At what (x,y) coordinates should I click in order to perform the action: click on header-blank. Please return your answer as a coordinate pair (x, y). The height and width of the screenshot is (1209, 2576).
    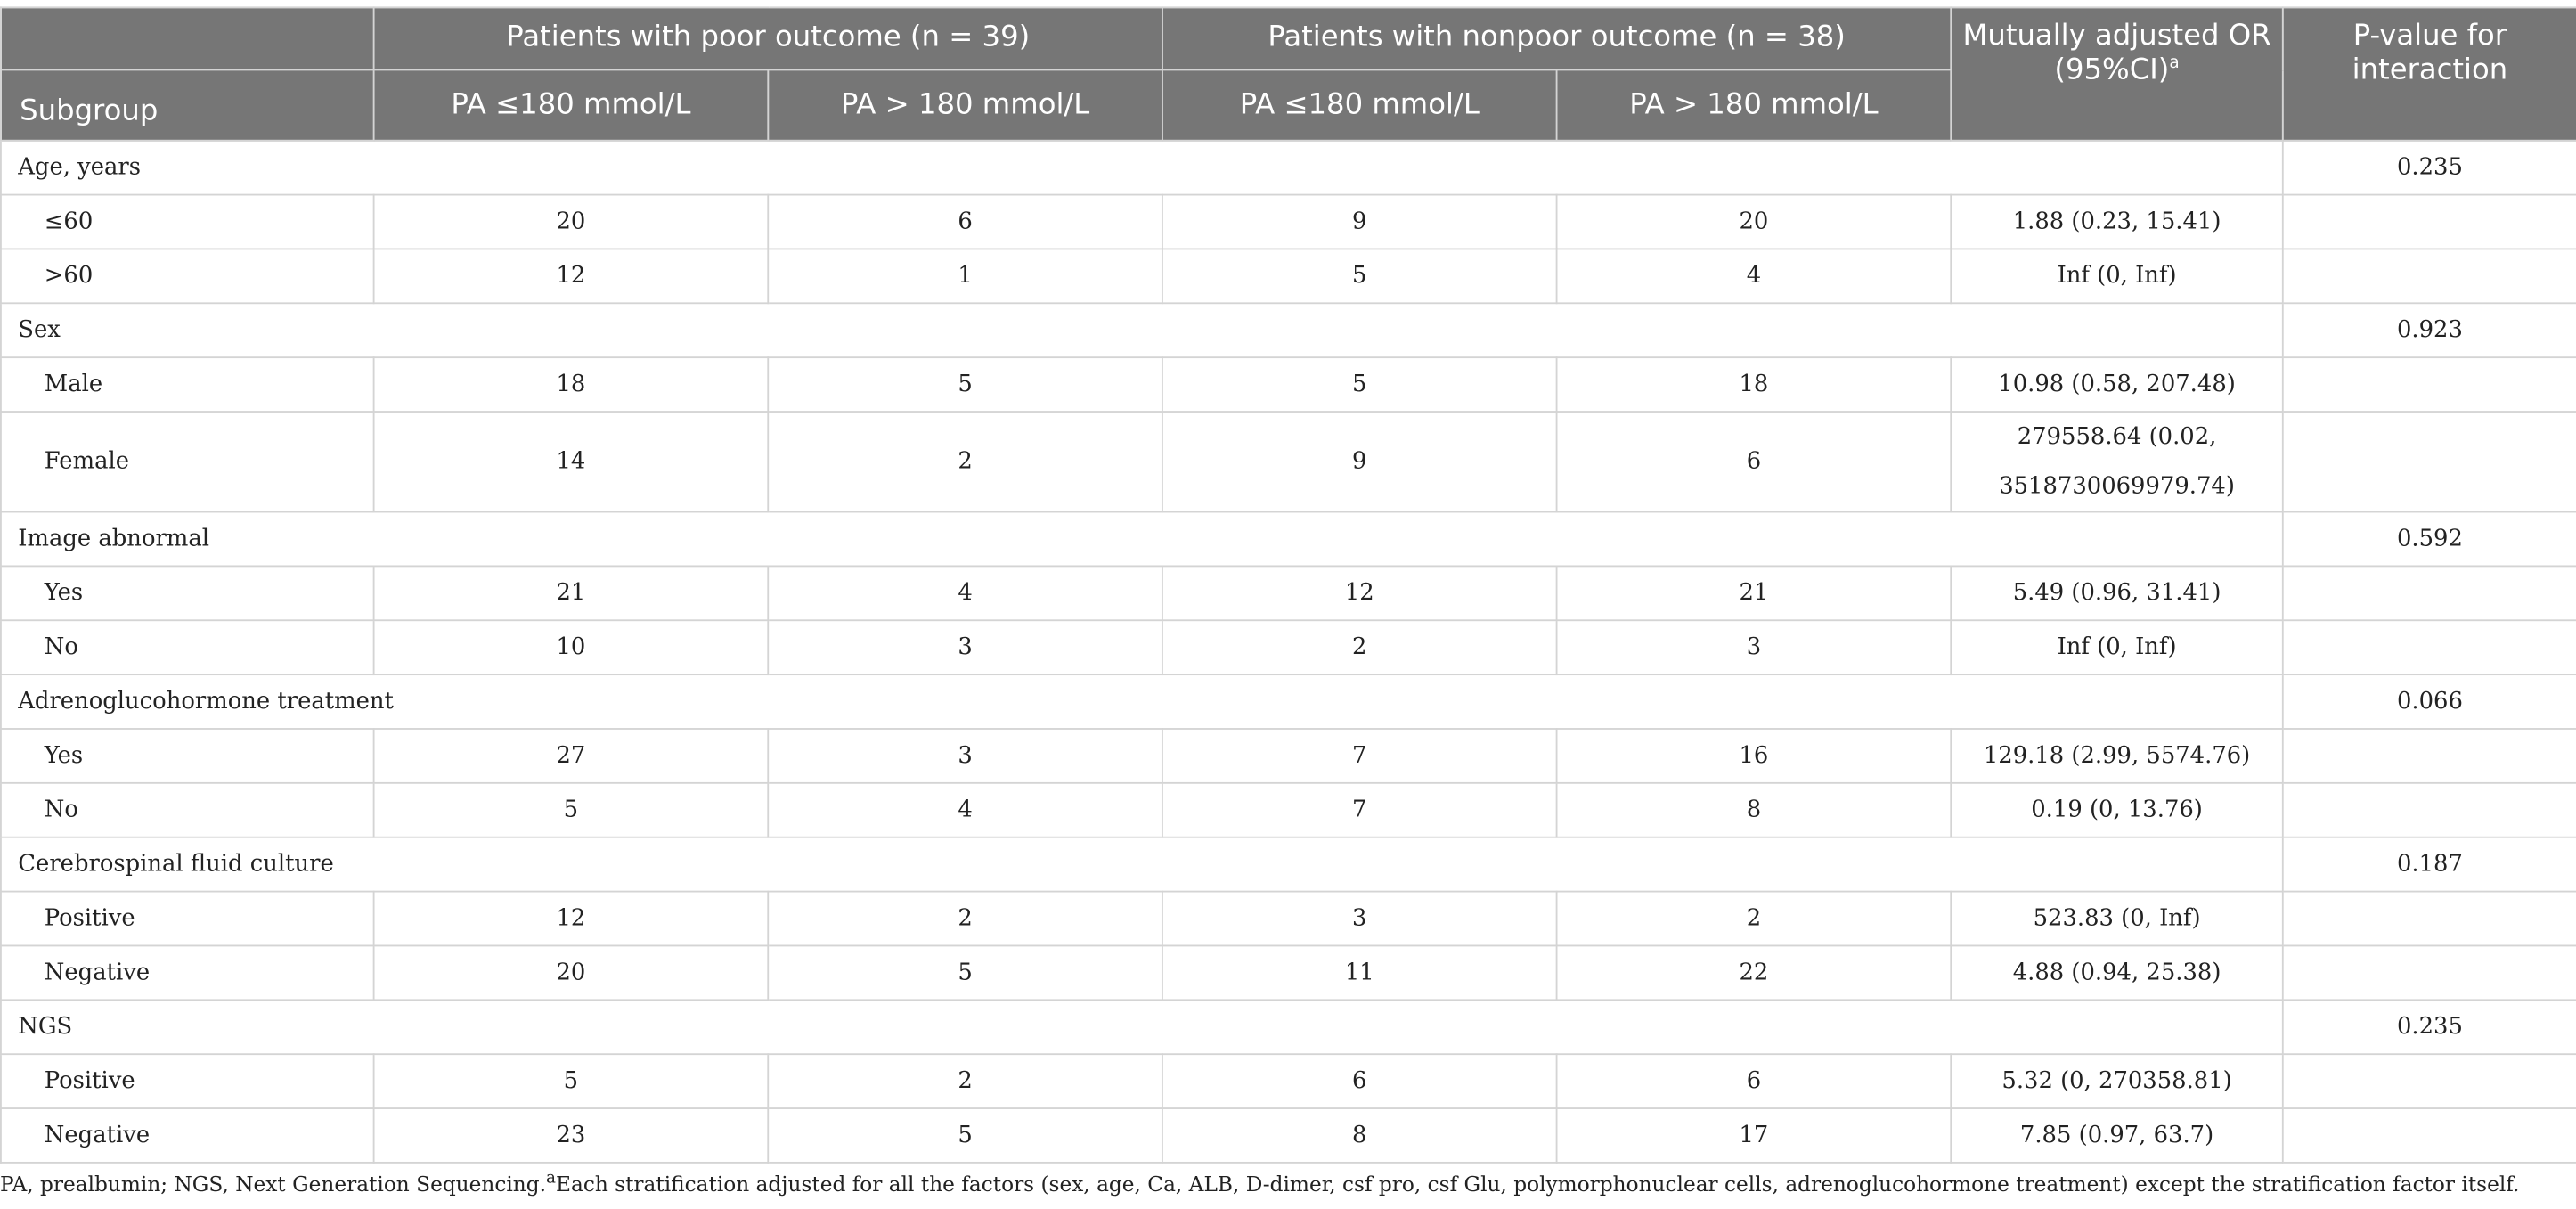
    Looking at the image, I should click on (187, 39).